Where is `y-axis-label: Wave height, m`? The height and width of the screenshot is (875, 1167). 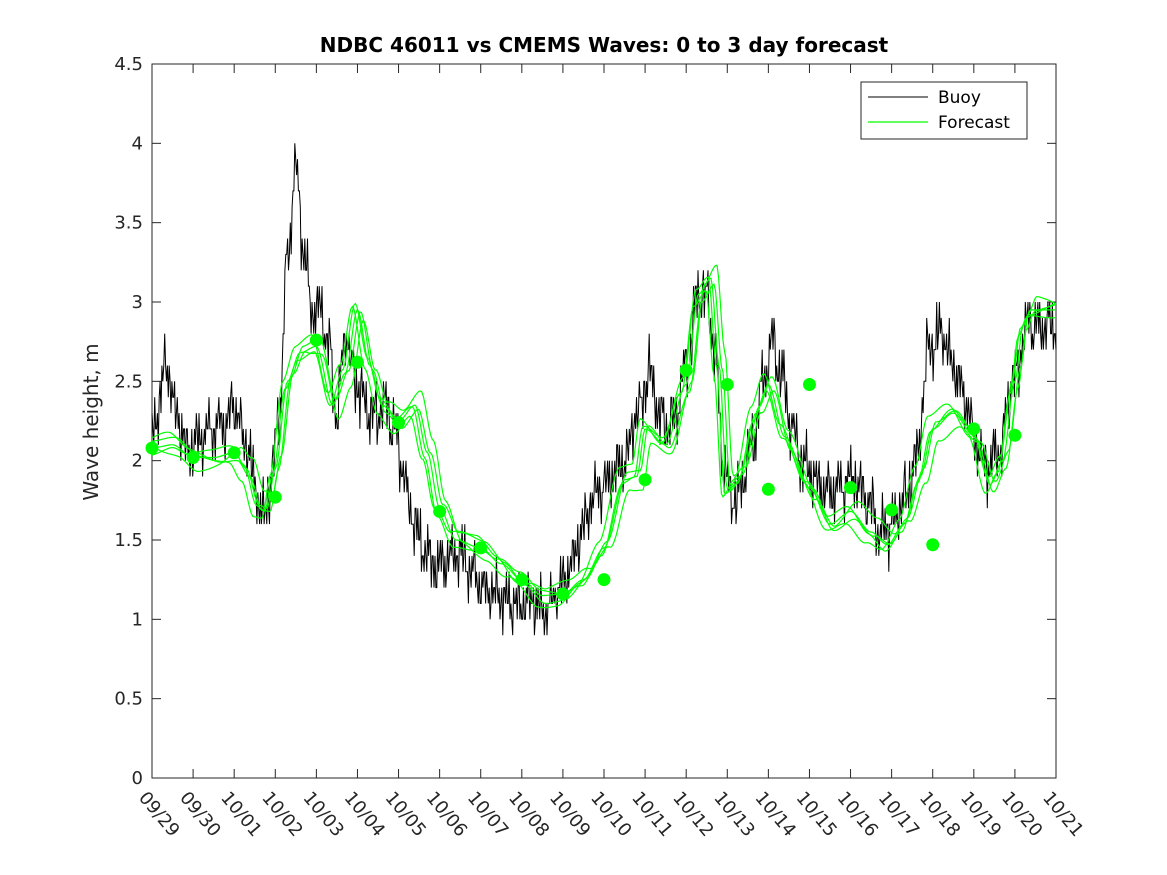
y-axis-label: Wave height, m is located at coordinates (91, 421).